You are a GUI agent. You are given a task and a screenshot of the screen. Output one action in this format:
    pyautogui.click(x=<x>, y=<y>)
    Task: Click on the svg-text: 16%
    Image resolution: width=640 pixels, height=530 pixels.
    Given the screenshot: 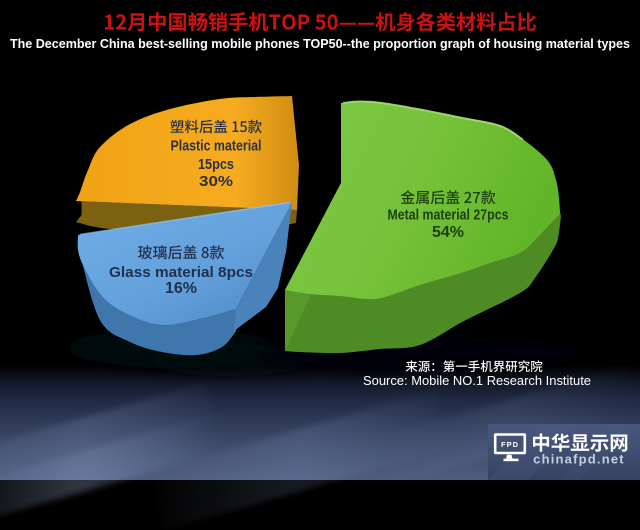 What is the action you would take?
    pyautogui.click(x=181, y=288)
    